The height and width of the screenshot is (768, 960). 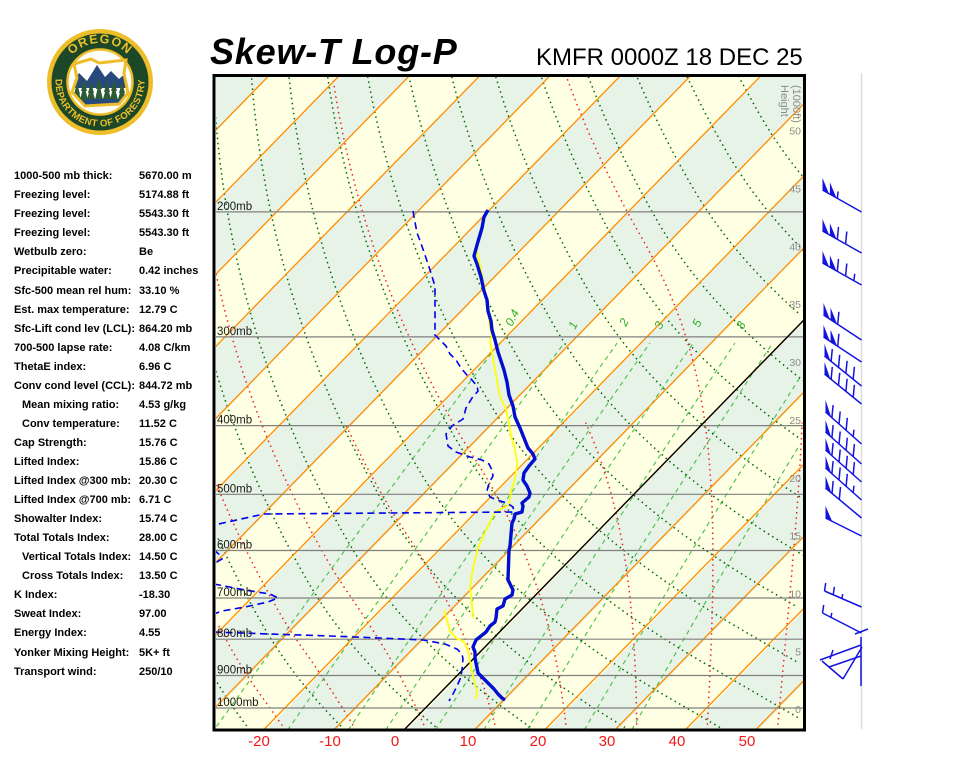 I want to click on svg-text: -10, so click(x=330, y=741).